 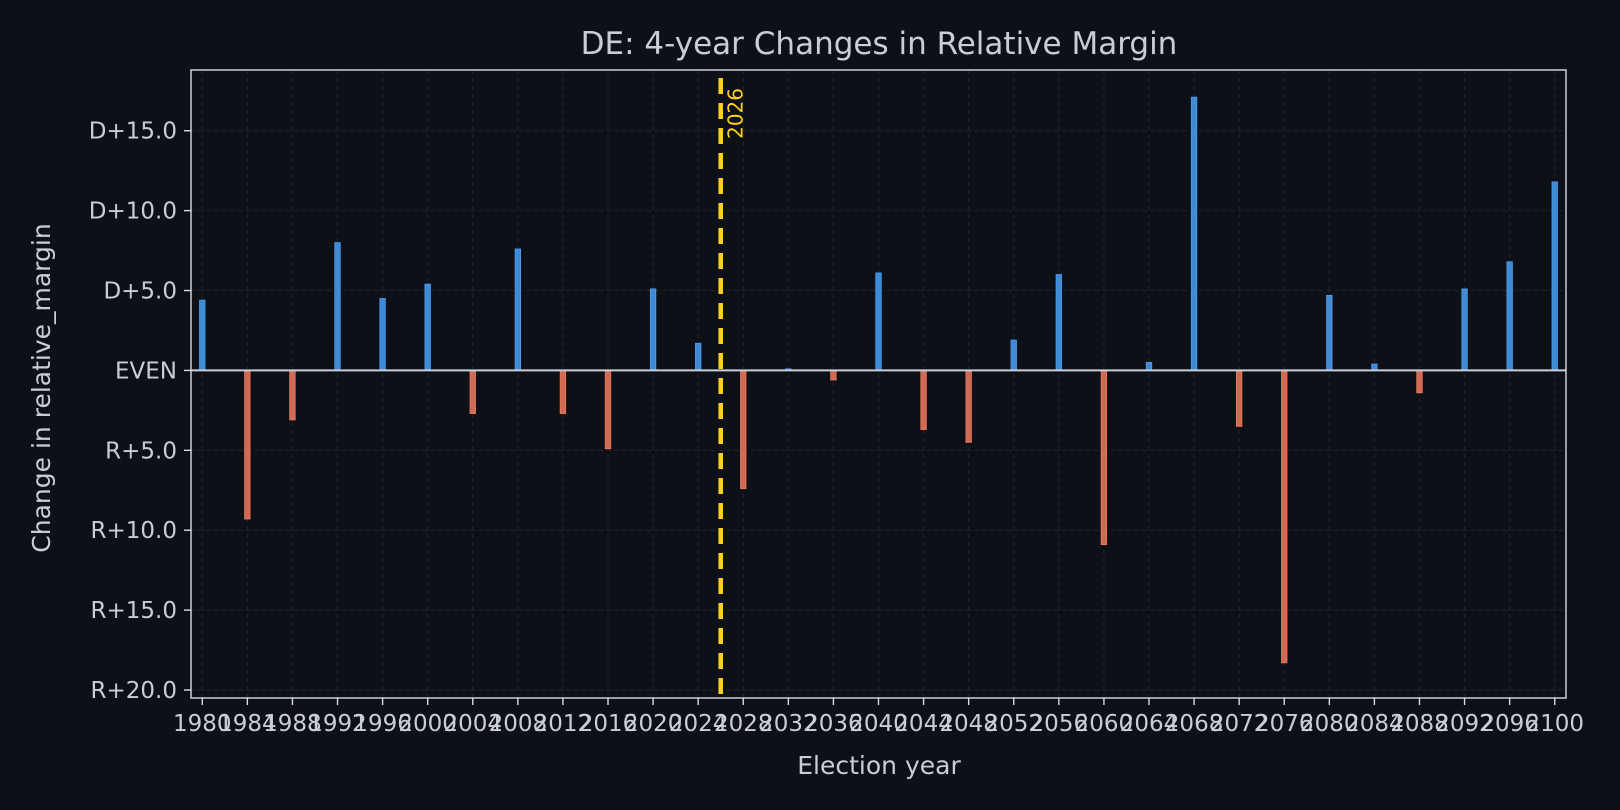 What do you see at coordinates (141, 451) in the screenshot?
I see `y-tick-label: R+5.0` at bounding box center [141, 451].